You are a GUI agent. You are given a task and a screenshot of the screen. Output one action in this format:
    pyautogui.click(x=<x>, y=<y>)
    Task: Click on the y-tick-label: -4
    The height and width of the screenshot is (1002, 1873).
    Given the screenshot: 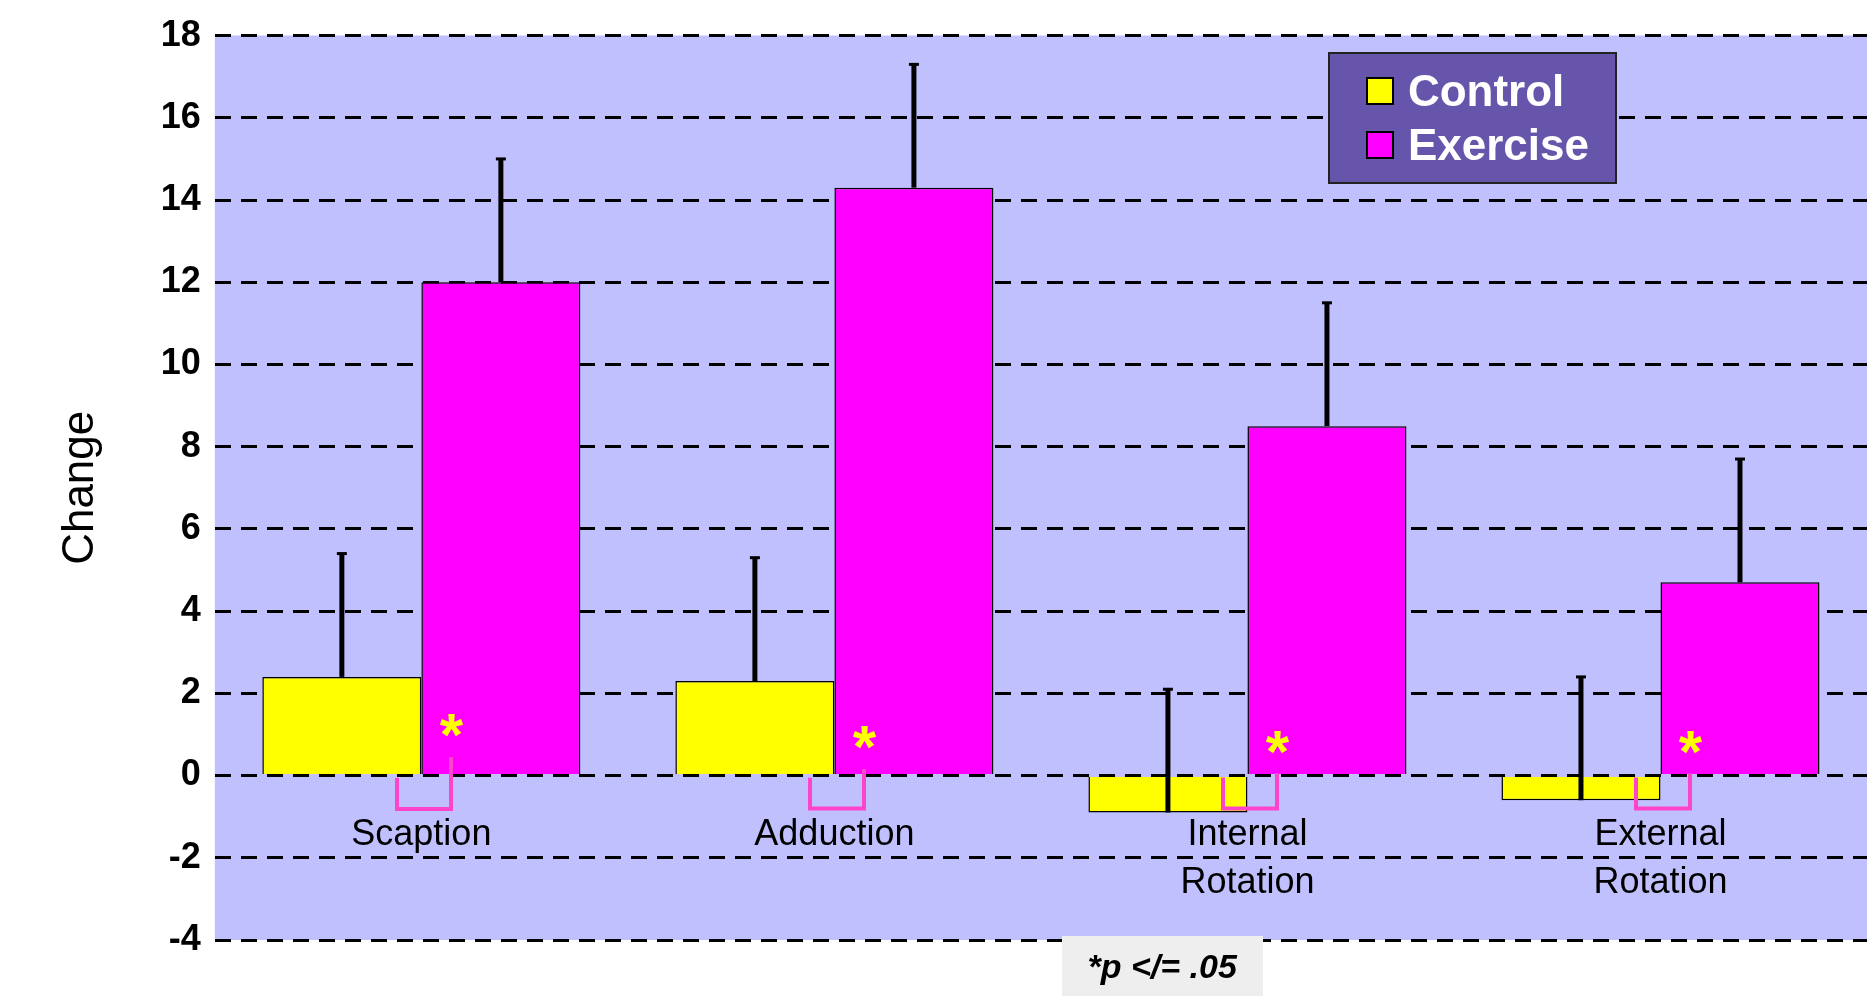 What is the action you would take?
    pyautogui.click(x=184, y=937)
    